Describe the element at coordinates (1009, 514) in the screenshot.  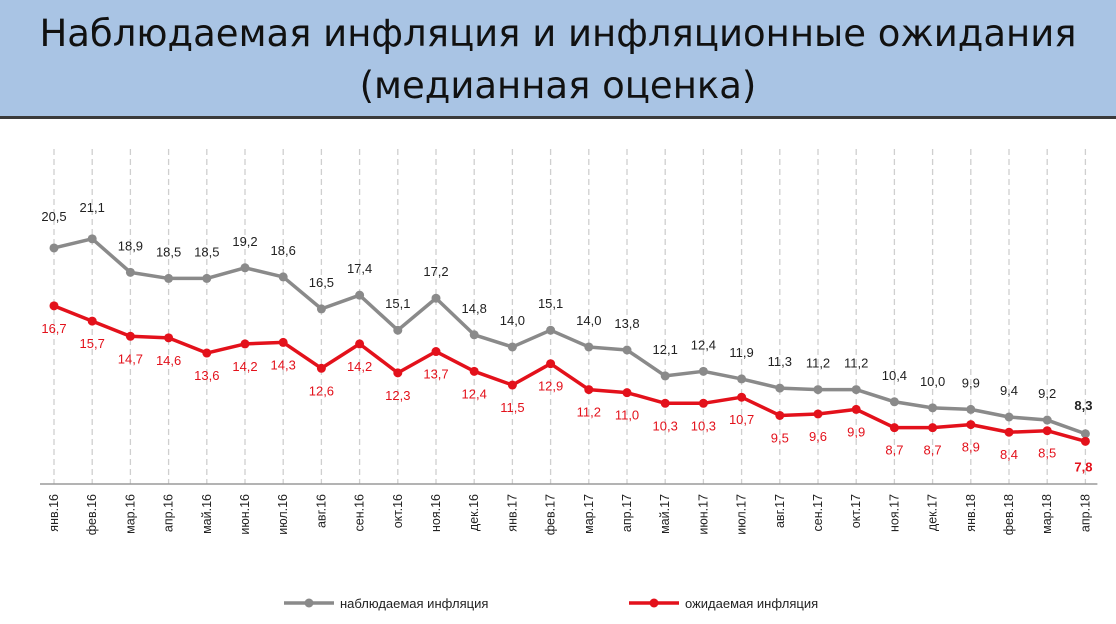
I see `x-tick-label: фев.18` at that location.